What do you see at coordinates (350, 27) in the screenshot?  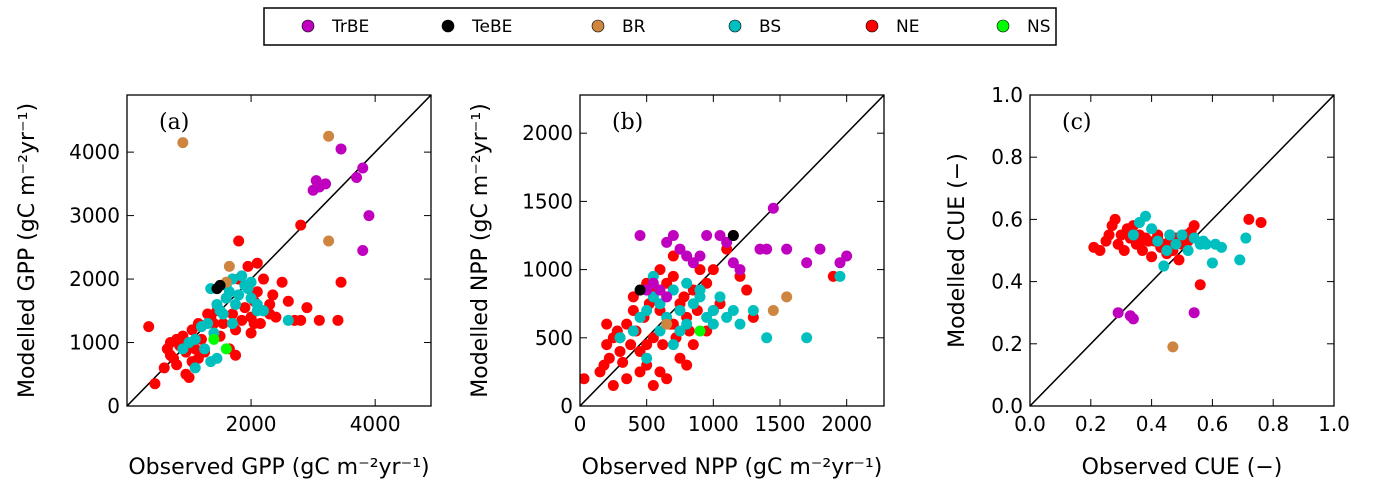 I see `legend-label-trbe: TrBE` at bounding box center [350, 27].